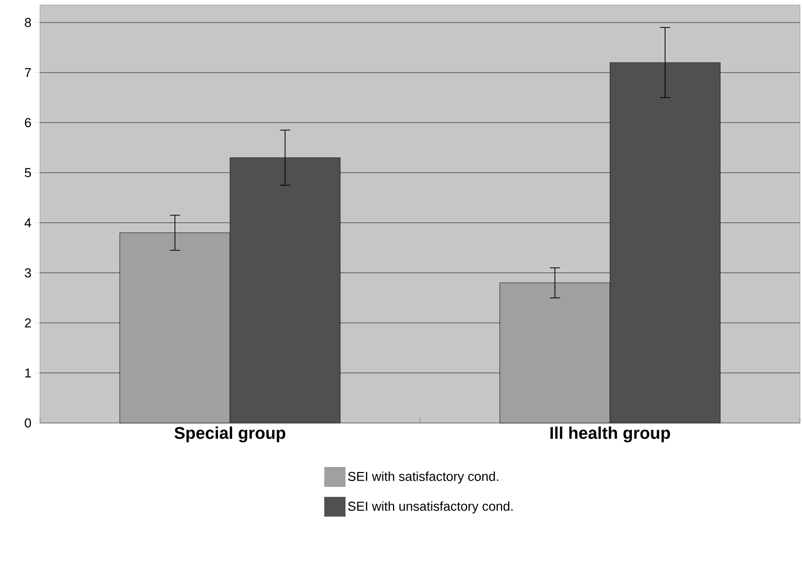 The height and width of the screenshot is (561, 803). What do you see at coordinates (27, 123) in the screenshot?
I see `y-tick-label: 6` at bounding box center [27, 123].